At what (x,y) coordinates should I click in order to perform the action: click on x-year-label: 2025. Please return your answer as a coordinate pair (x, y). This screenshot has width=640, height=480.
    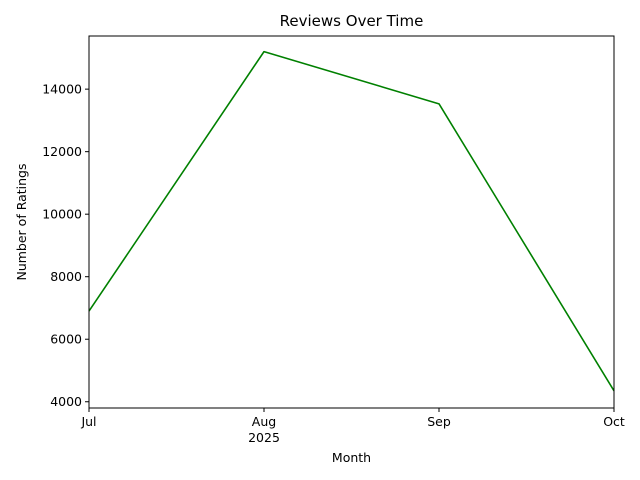
    Looking at the image, I should click on (264, 437).